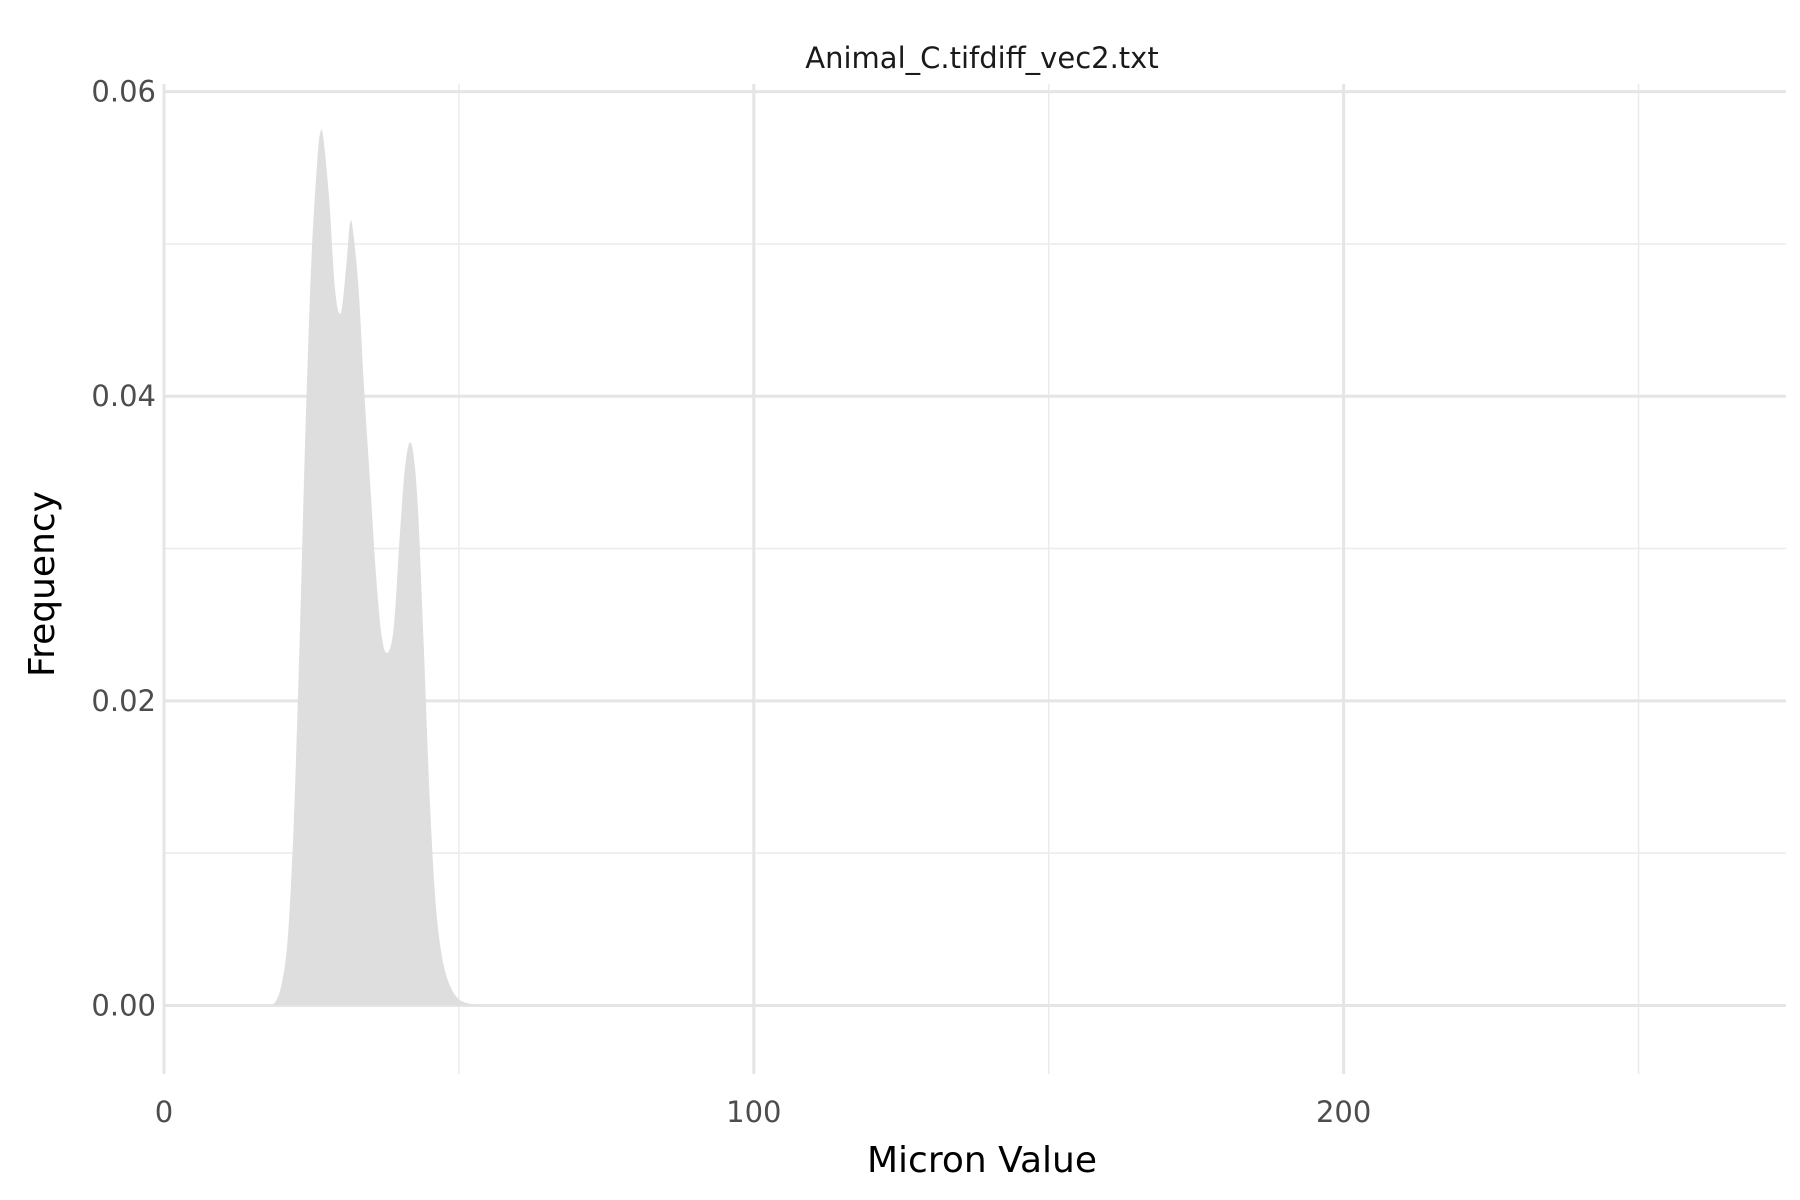  I want to click on x-axis-title: Micron Value, so click(982, 1160).